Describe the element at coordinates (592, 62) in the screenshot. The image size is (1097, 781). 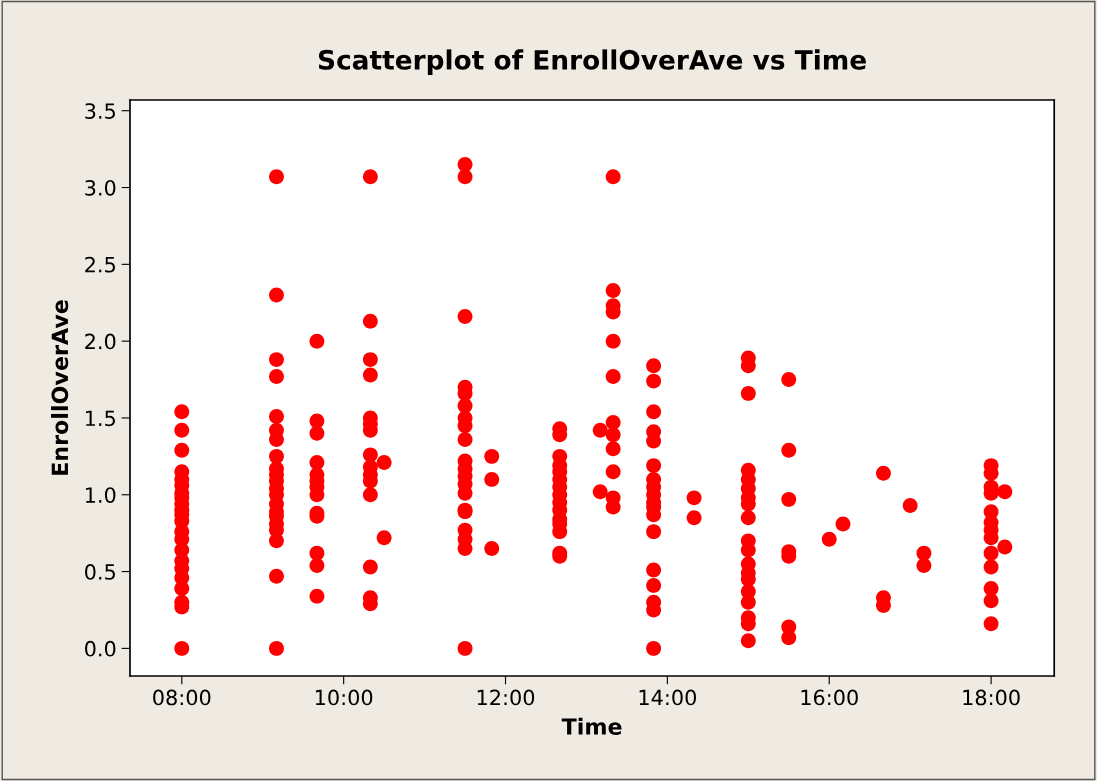
I see `chart-title: Scatterplot of EnrollOverAve vs Time` at that location.